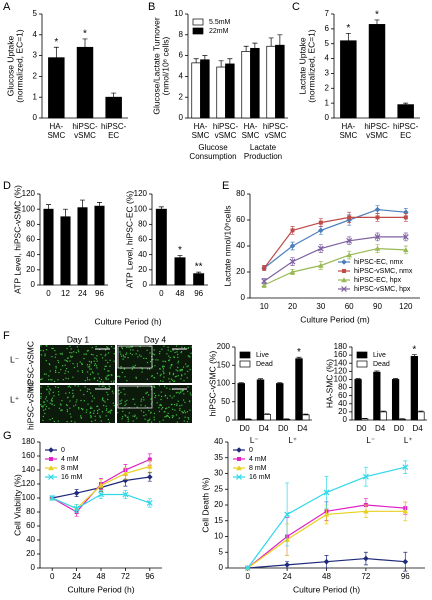 The image size is (432, 600). Describe the element at coordinates (151, 7) in the screenshot. I see `panel-letter: B` at that location.